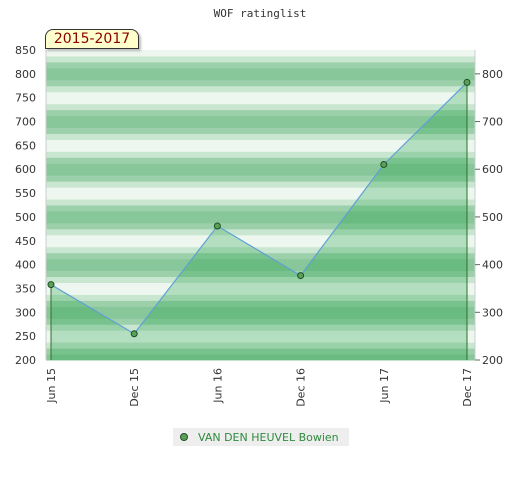  I want to click on y-tick-label-left: 800, so click(25, 74).